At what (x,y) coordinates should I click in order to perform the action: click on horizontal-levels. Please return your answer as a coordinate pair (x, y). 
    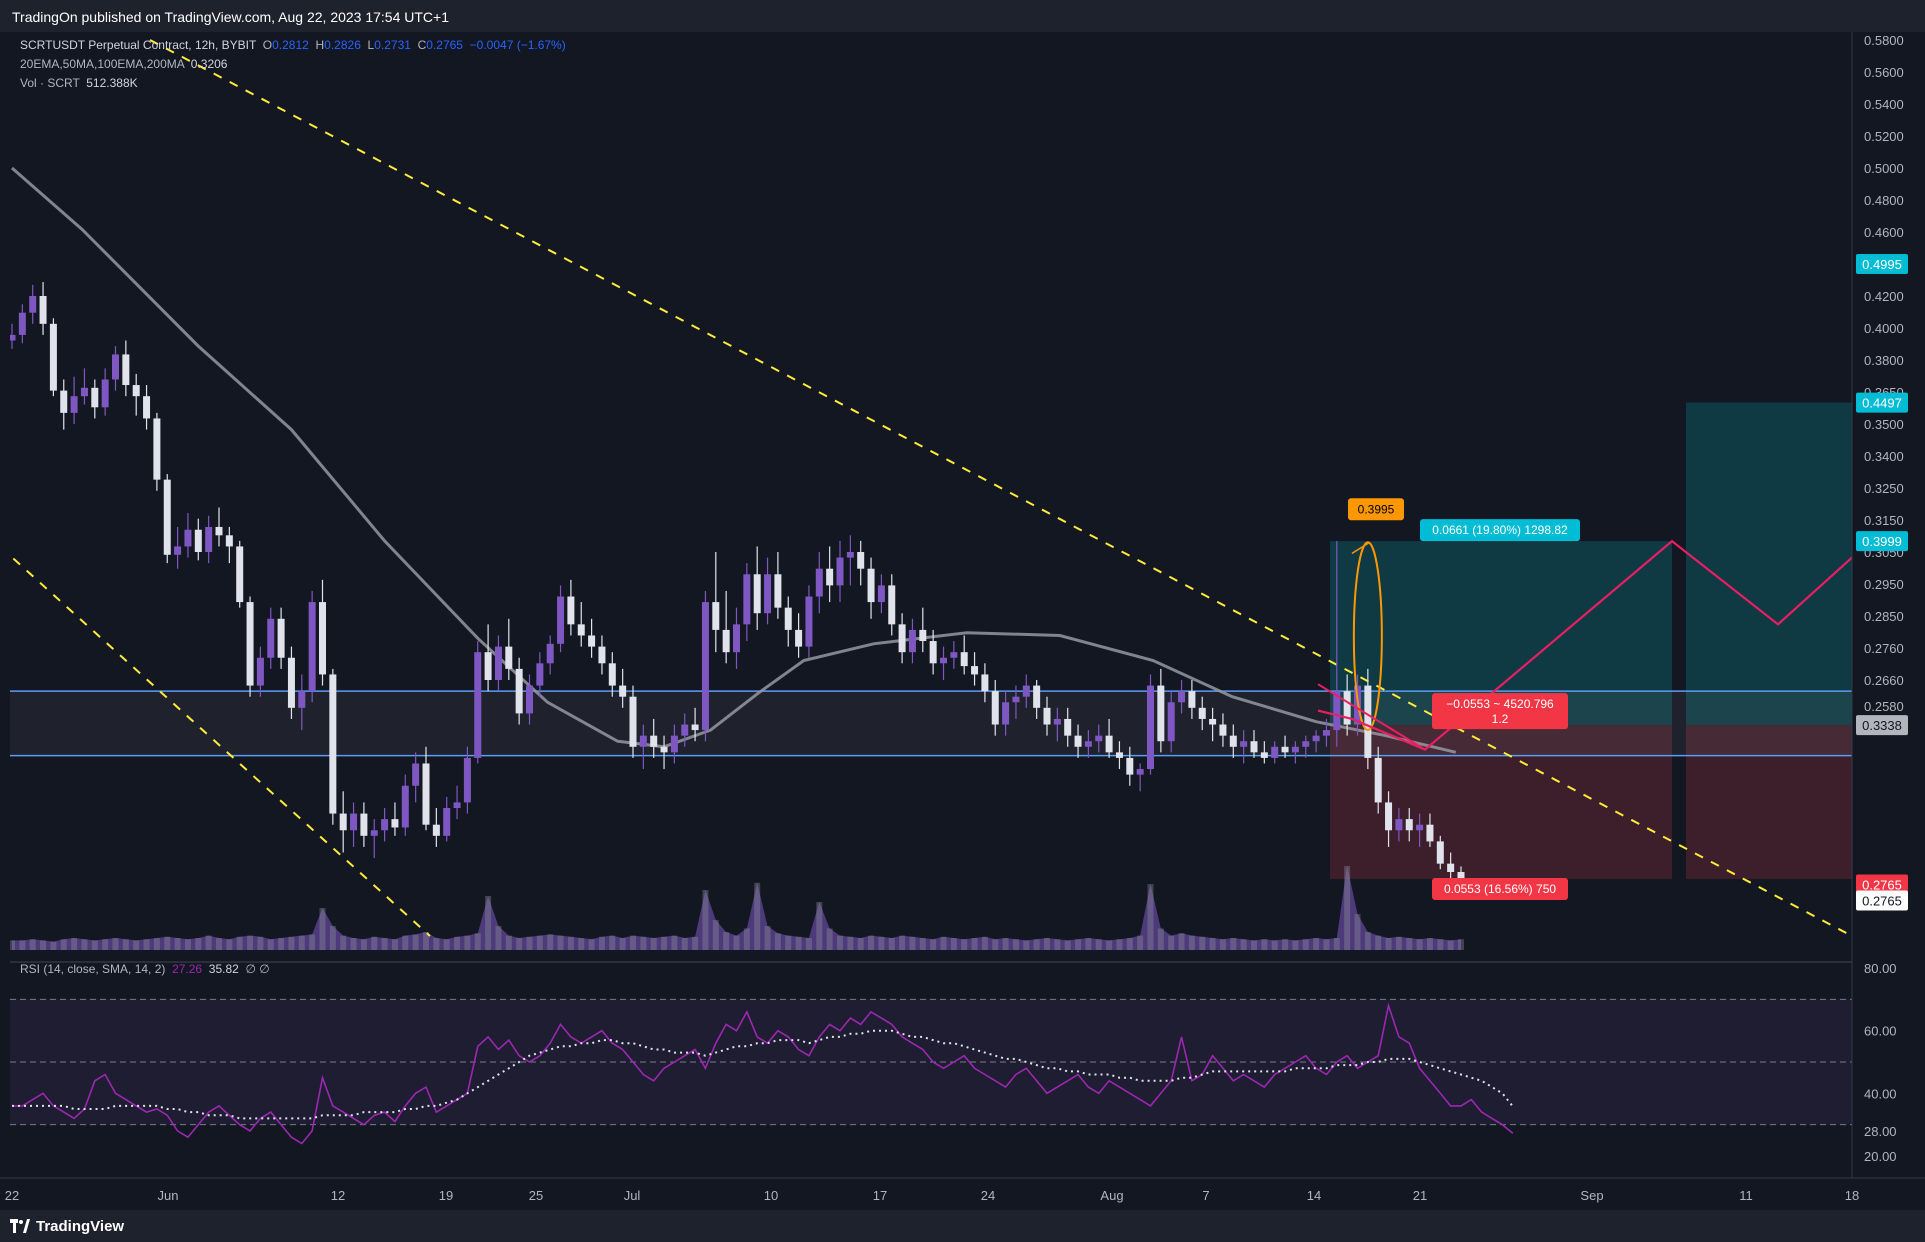
    Looking at the image, I should click on (931, 723).